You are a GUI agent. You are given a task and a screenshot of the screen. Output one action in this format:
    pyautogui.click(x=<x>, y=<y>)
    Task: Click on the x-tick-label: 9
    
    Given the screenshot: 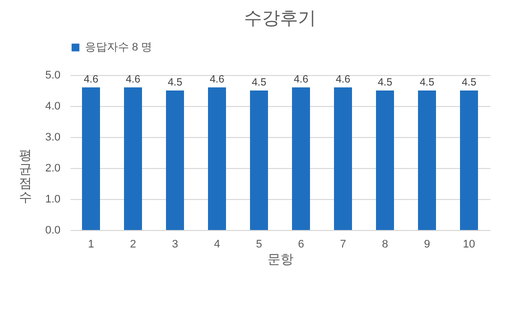 What is the action you would take?
    pyautogui.click(x=427, y=244)
    